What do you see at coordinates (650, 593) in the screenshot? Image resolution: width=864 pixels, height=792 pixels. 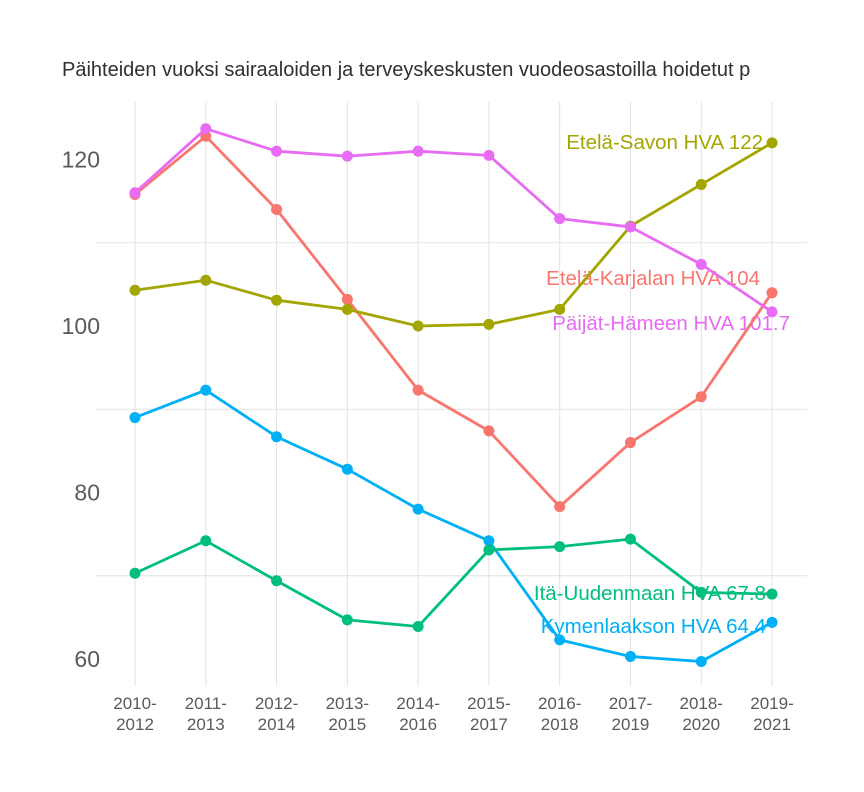 I see `series-annotation: Itä-Uudenmaan HVA 67.8` at bounding box center [650, 593].